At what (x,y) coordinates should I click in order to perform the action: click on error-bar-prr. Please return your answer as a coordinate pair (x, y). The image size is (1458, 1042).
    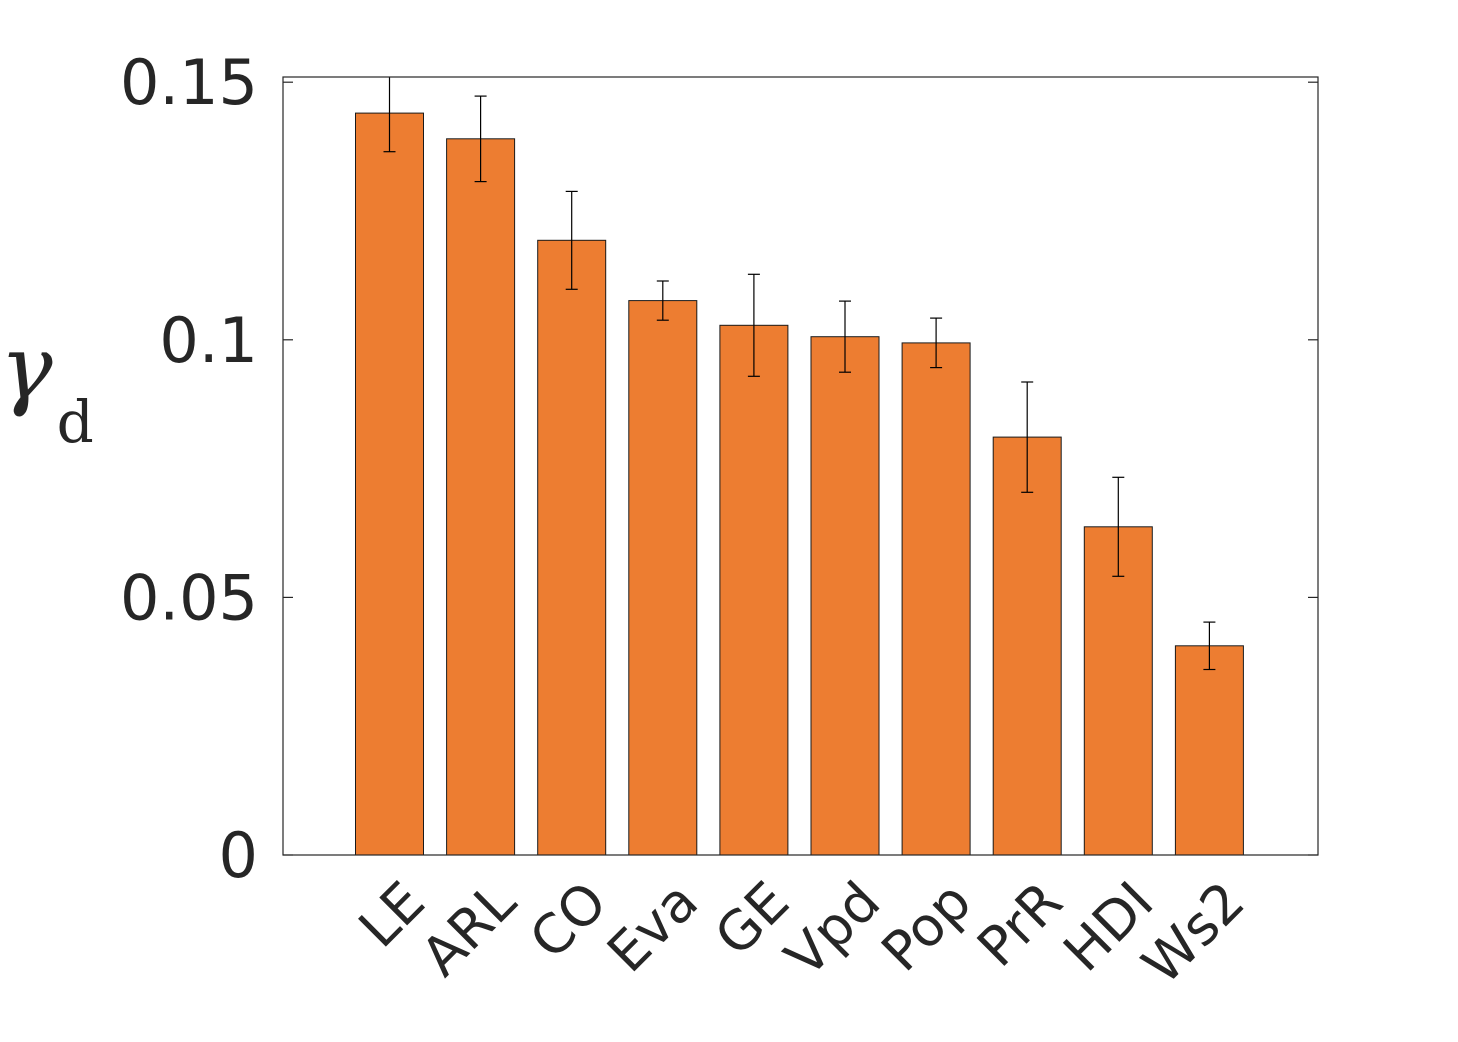
    Looking at the image, I should click on (1027, 437).